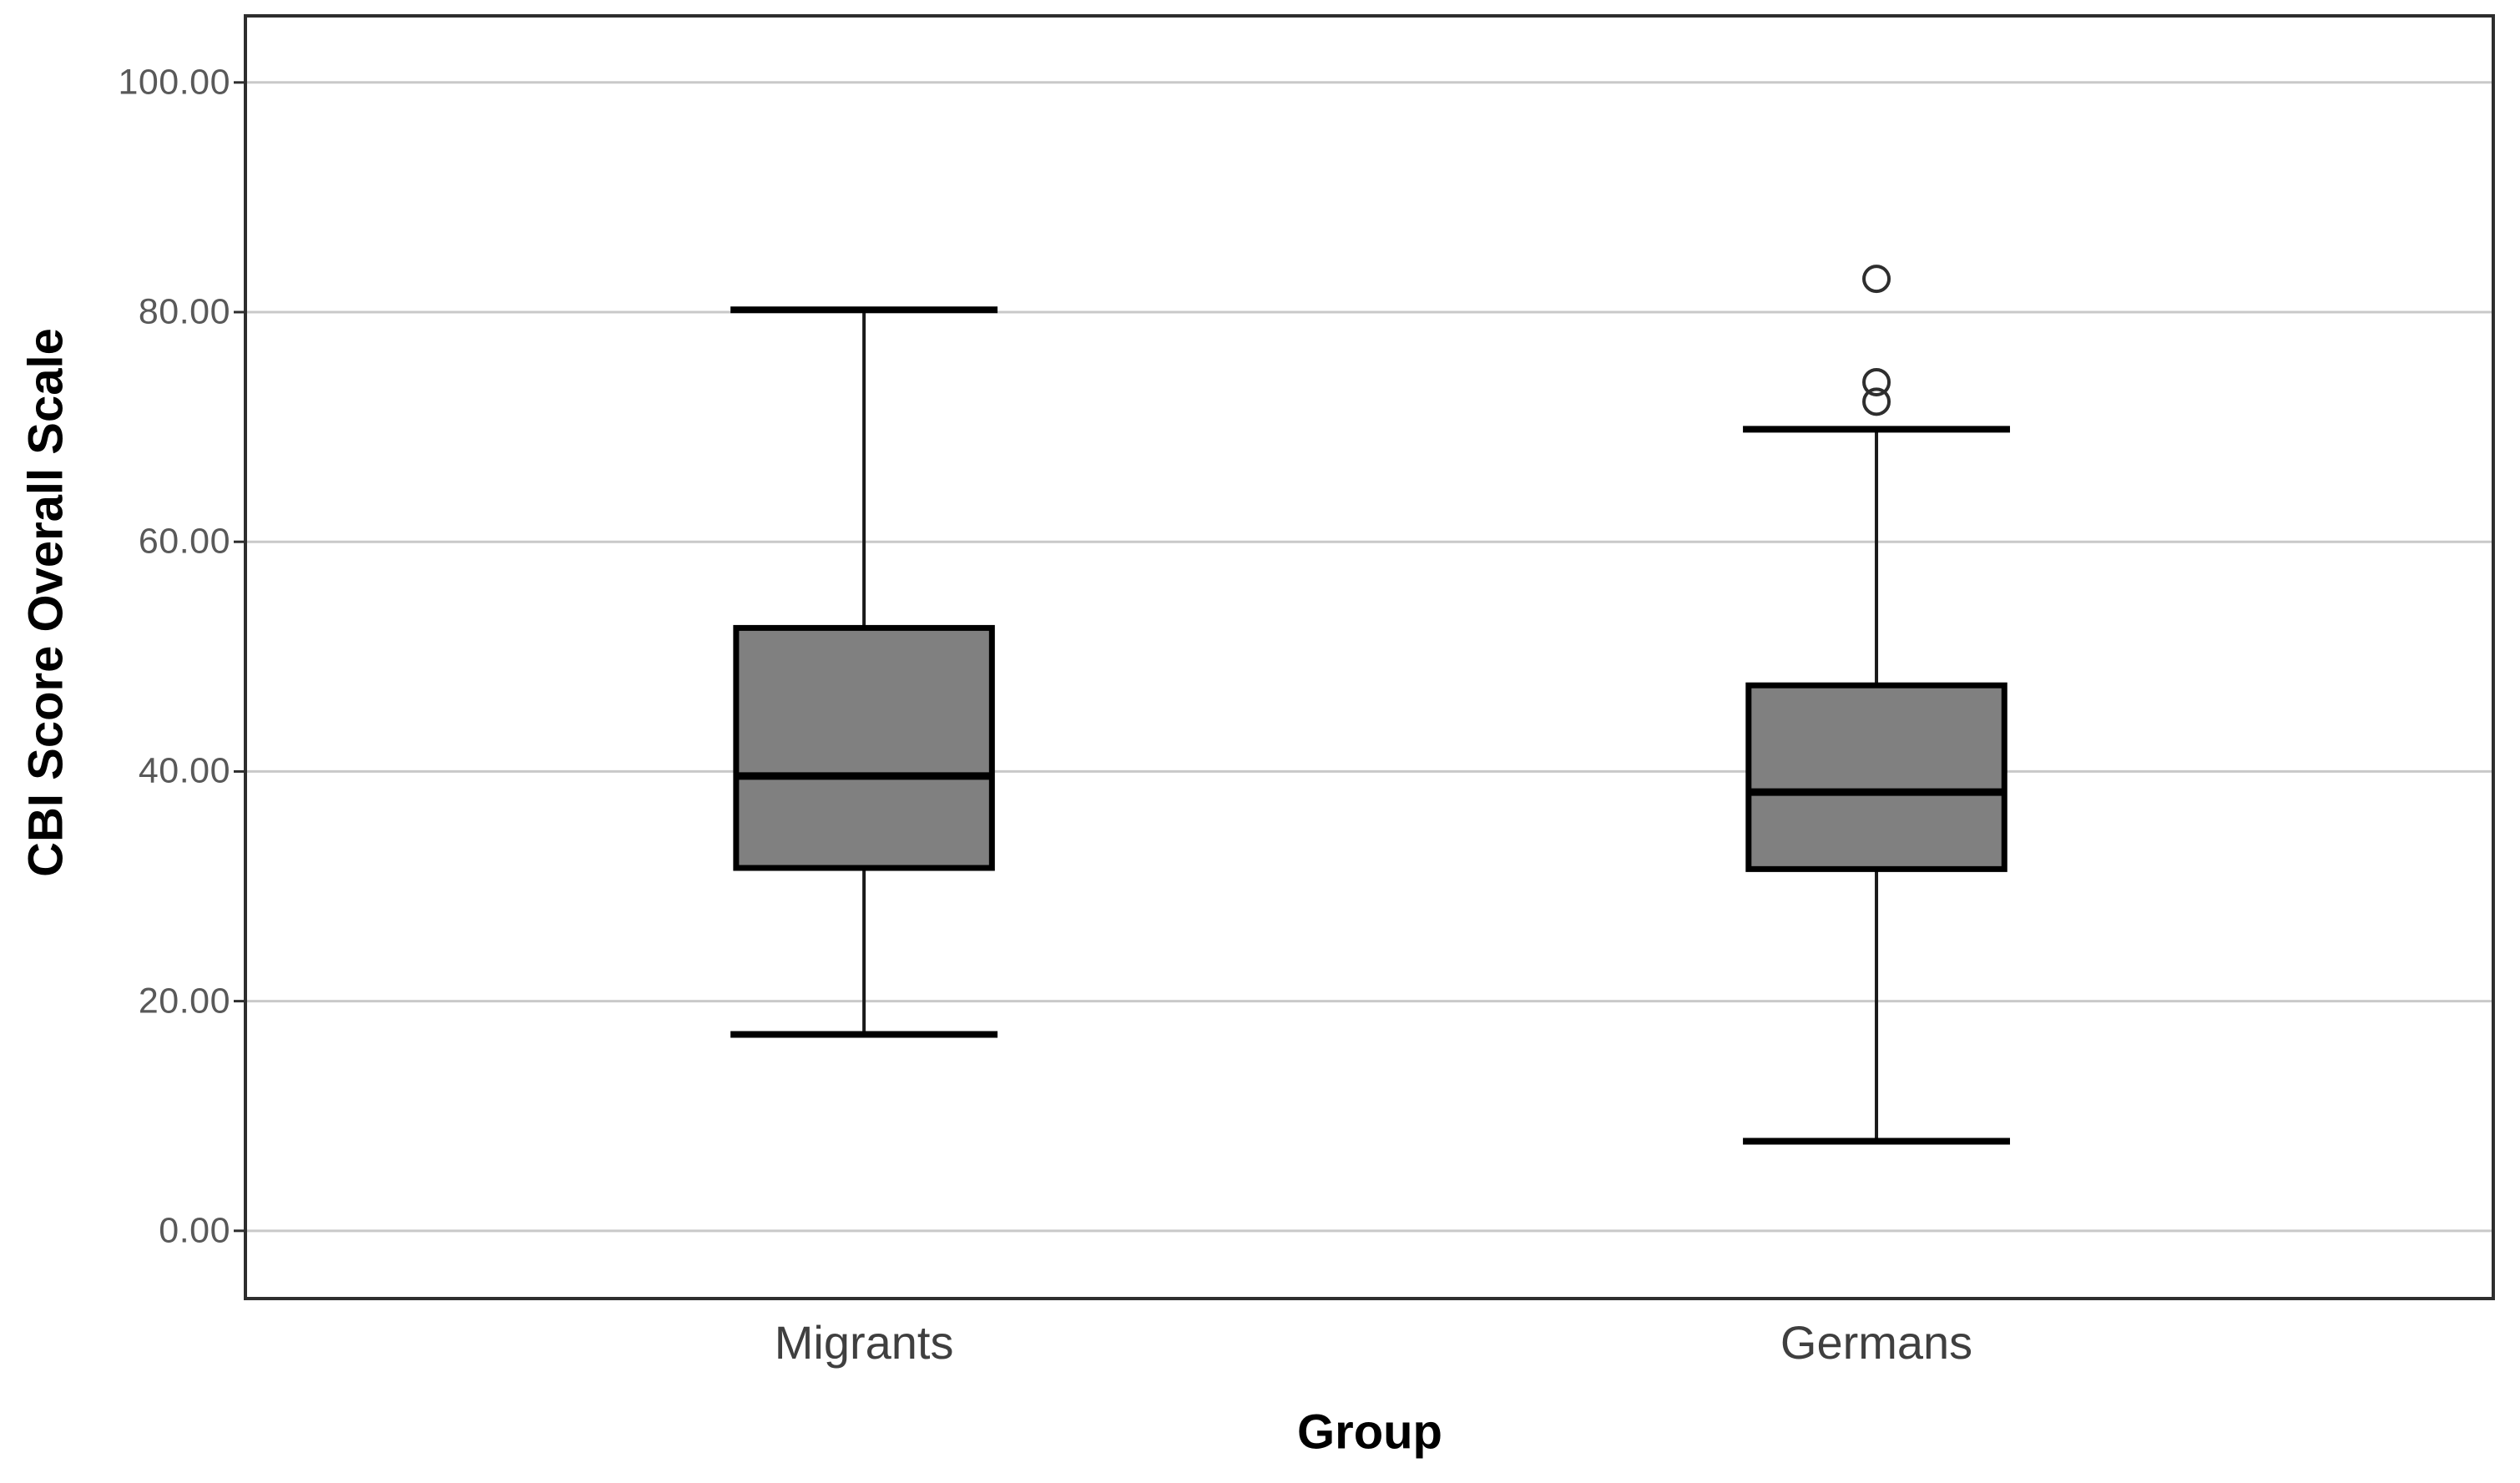 This screenshot has width=2520, height=1483. I want to click on x-category-label-germans: Germans, so click(1876, 1342).